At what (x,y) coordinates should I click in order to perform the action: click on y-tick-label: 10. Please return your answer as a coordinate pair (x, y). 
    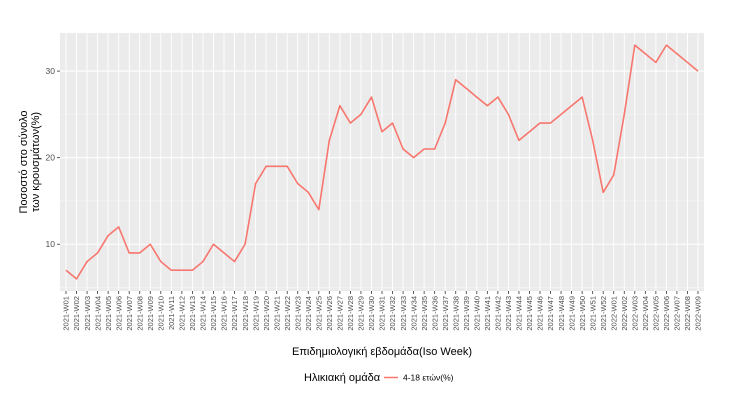
    Looking at the image, I should click on (51, 244).